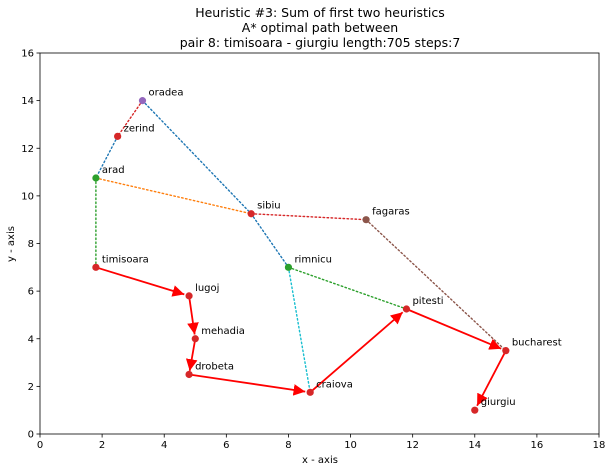  What do you see at coordinates (189, 296) in the screenshot?
I see `node-lugoj` at bounding box center [189, 296].